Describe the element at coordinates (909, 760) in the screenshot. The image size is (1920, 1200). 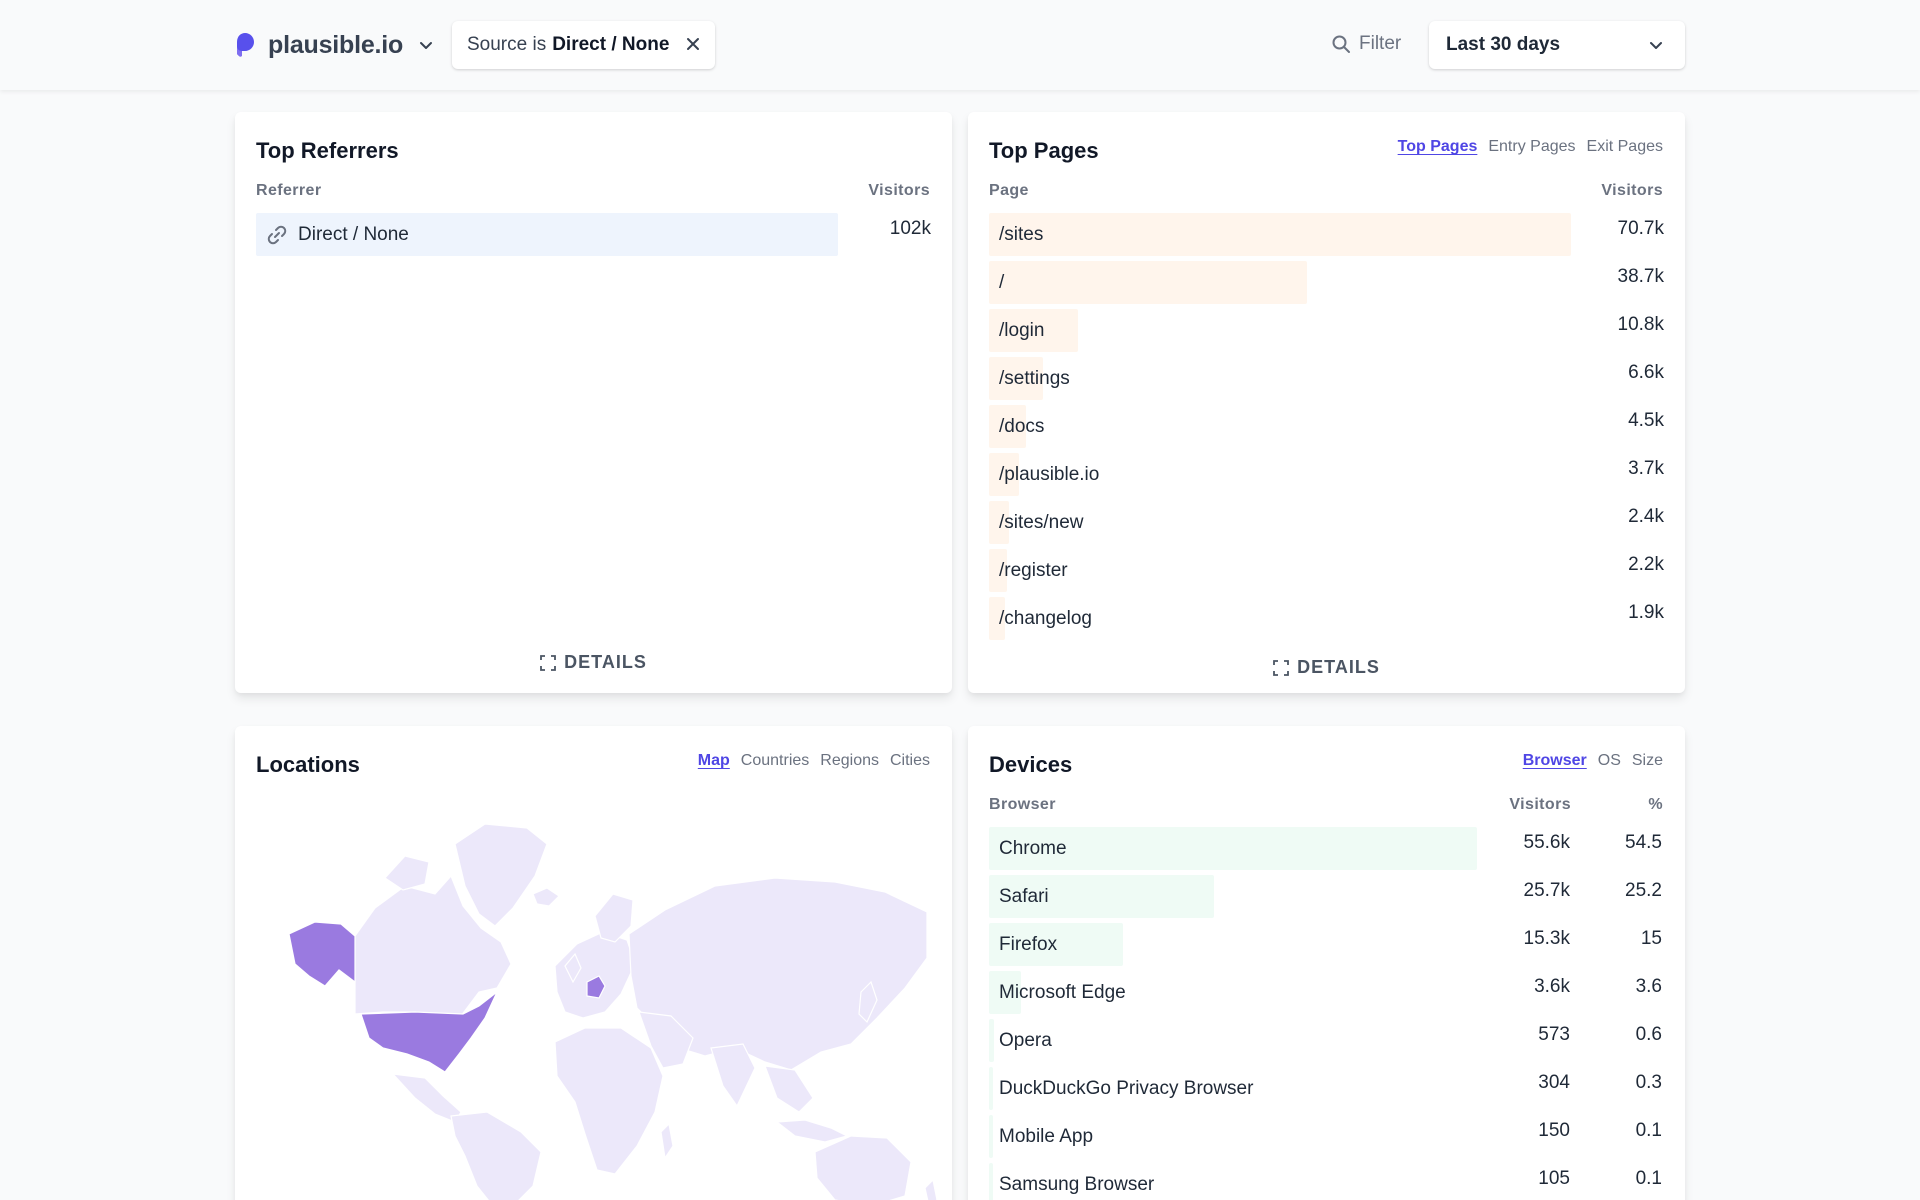
I see `tab-cities: Cities` at that location.